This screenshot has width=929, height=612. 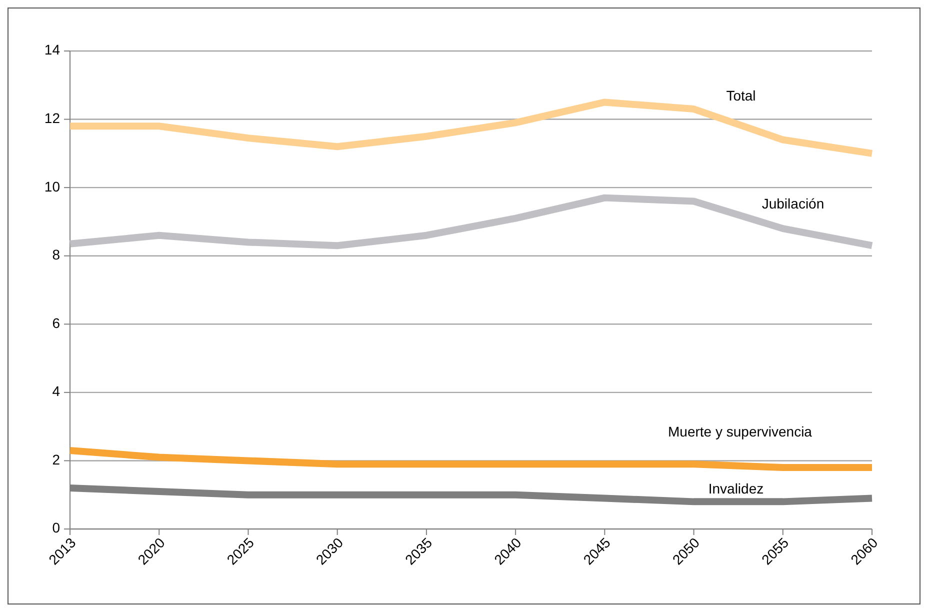 What do you see at coordinates (52, 186) in the screenshot?
I see `y-tick-label: 10` at bounding box center [52, 186].